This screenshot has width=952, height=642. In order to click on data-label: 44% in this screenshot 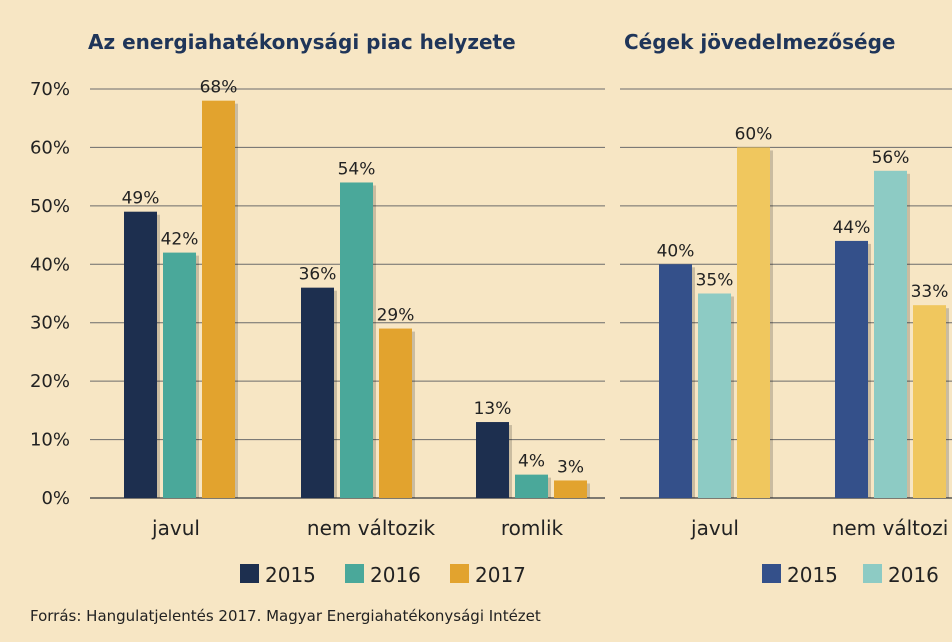, I will do `click(852, 228)`.